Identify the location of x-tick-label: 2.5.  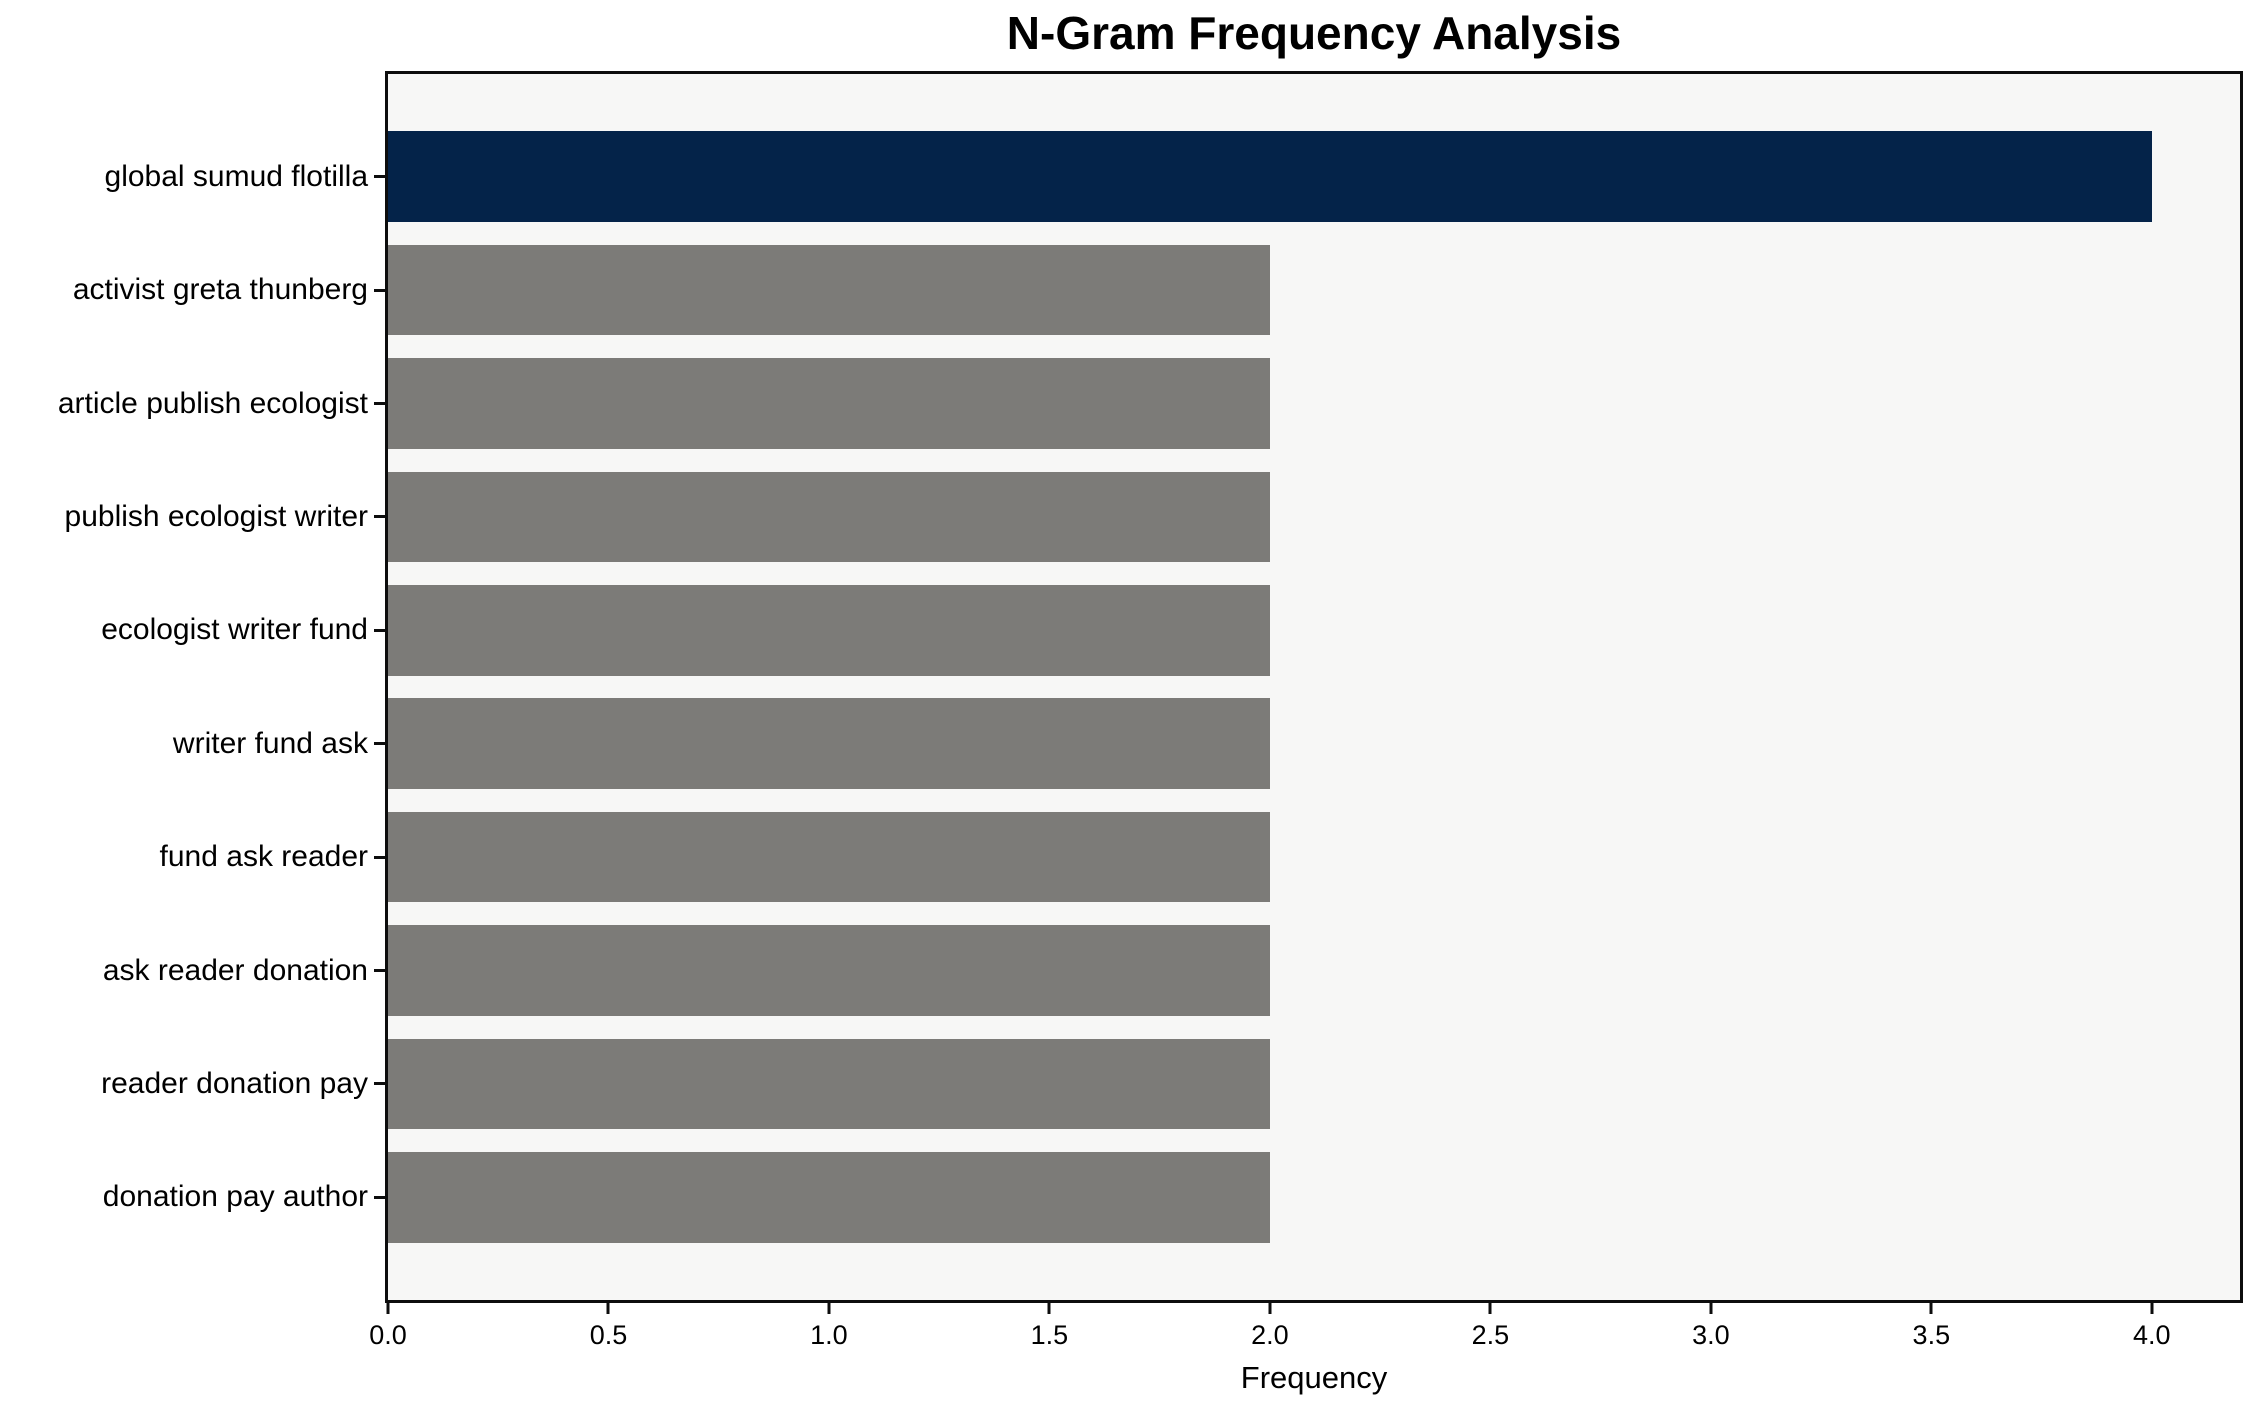
(1490, 1335).